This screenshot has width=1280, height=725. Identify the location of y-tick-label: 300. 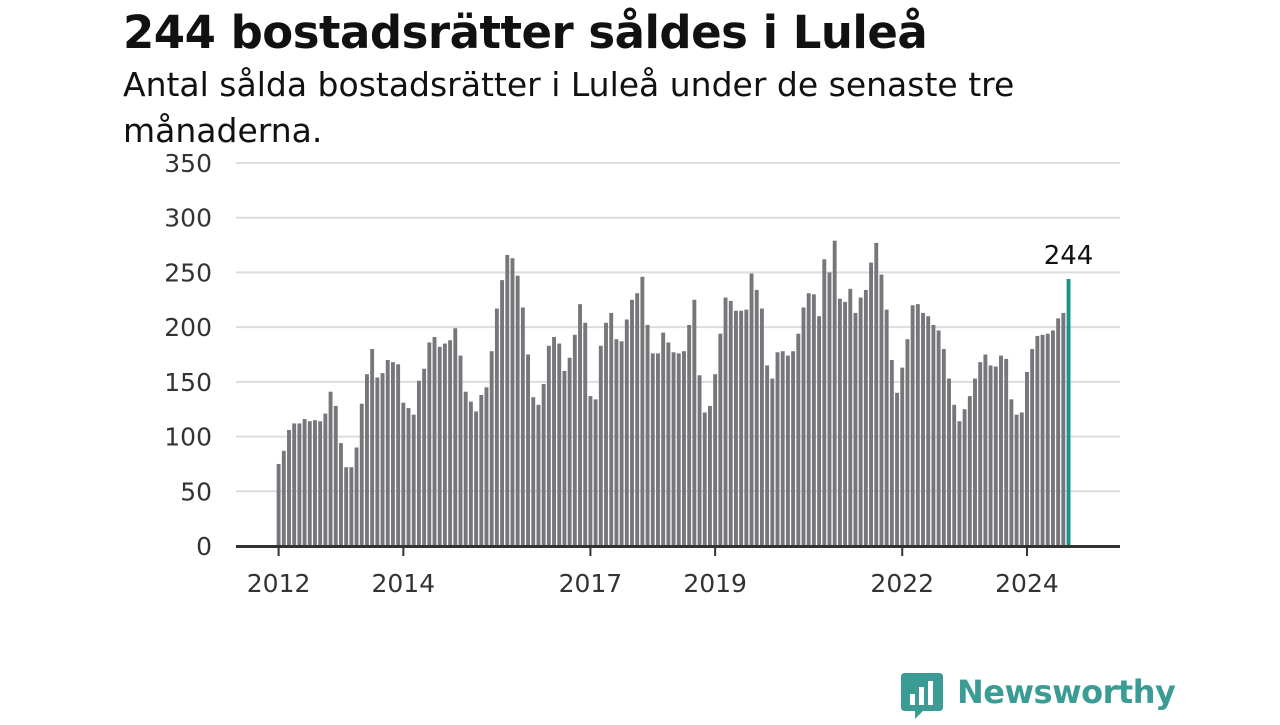
(188, 218).